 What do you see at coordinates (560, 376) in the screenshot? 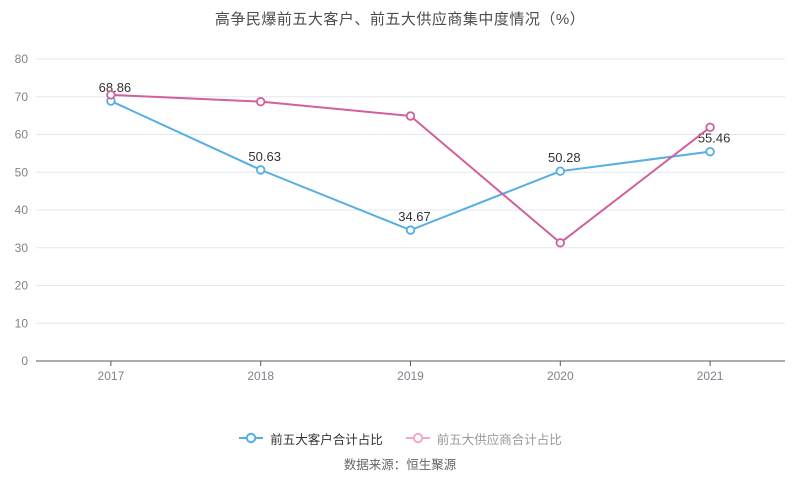
I see `x-axis-tick-label: 2020` at bounding box center [560, 376].